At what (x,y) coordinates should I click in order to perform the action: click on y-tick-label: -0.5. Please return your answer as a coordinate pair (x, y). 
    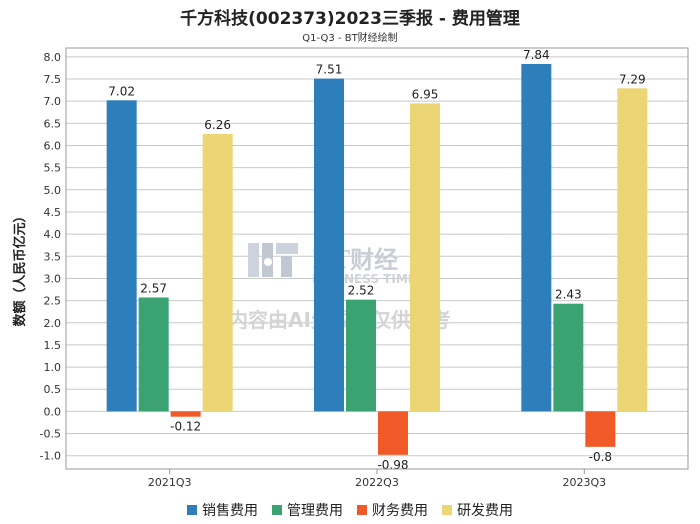
    Looking at the image, I should click on (50, 434).